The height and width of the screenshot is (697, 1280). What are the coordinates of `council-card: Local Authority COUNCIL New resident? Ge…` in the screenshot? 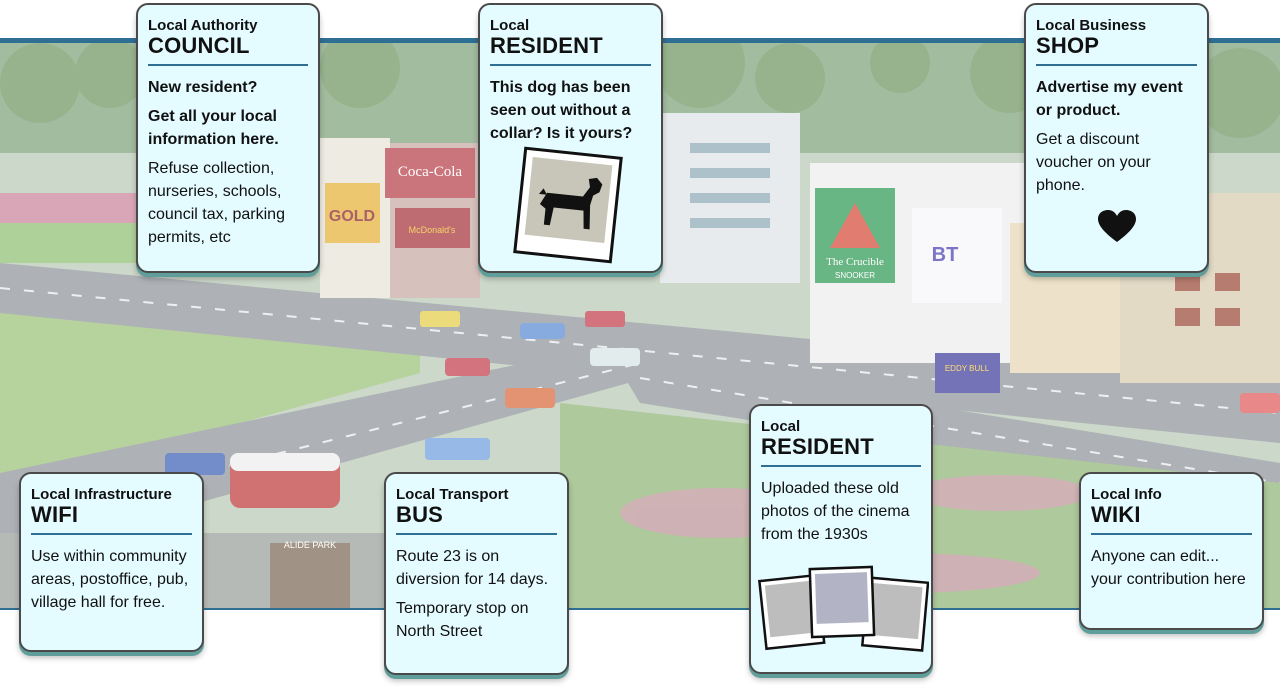 It's located at (228, 138).